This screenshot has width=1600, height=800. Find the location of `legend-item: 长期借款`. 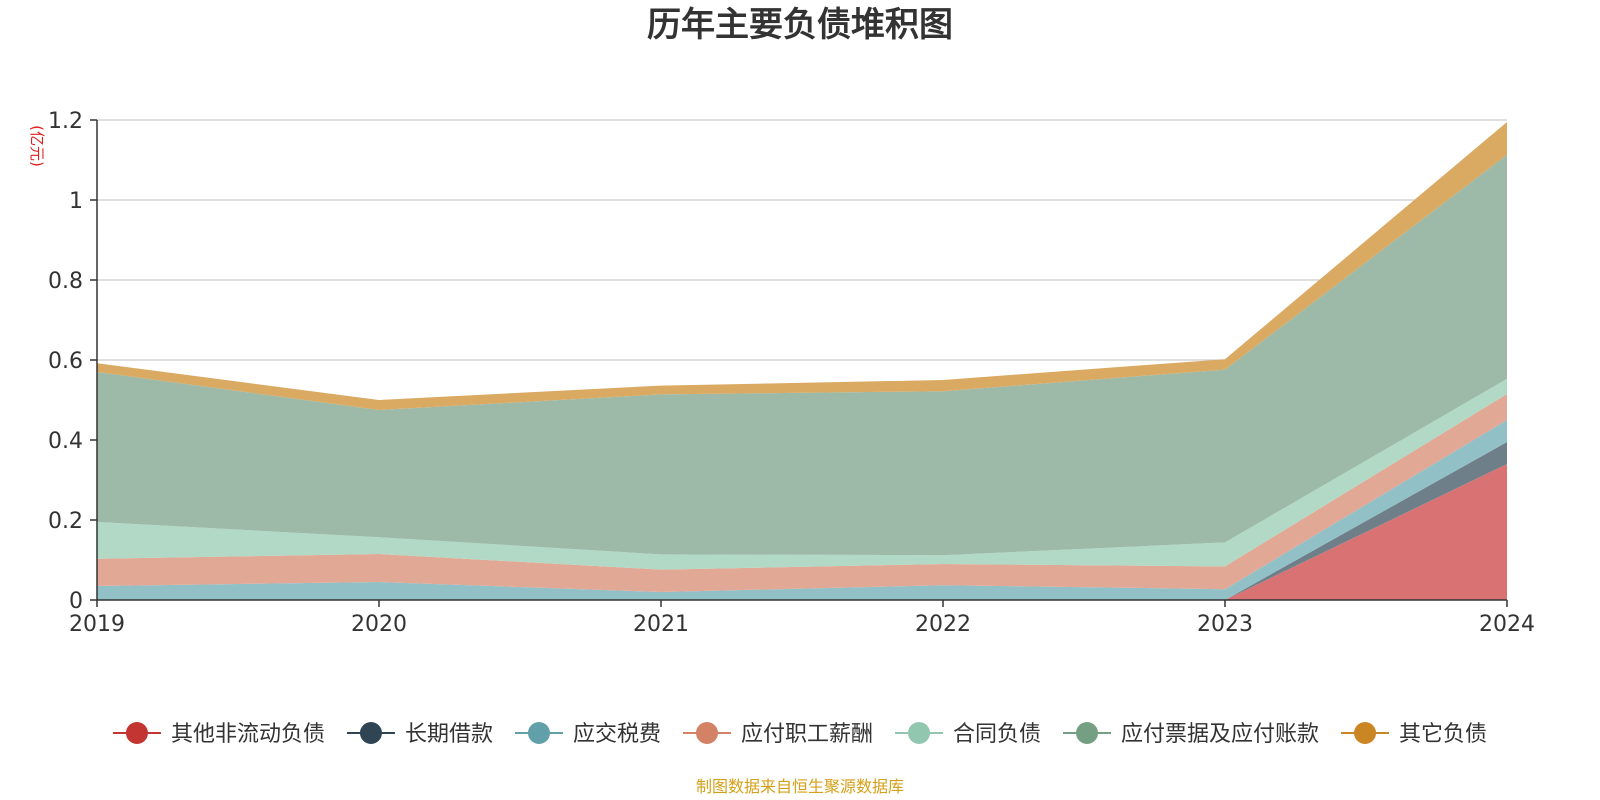

legend-item: 长期借款 is located at coordinates (419, 734).